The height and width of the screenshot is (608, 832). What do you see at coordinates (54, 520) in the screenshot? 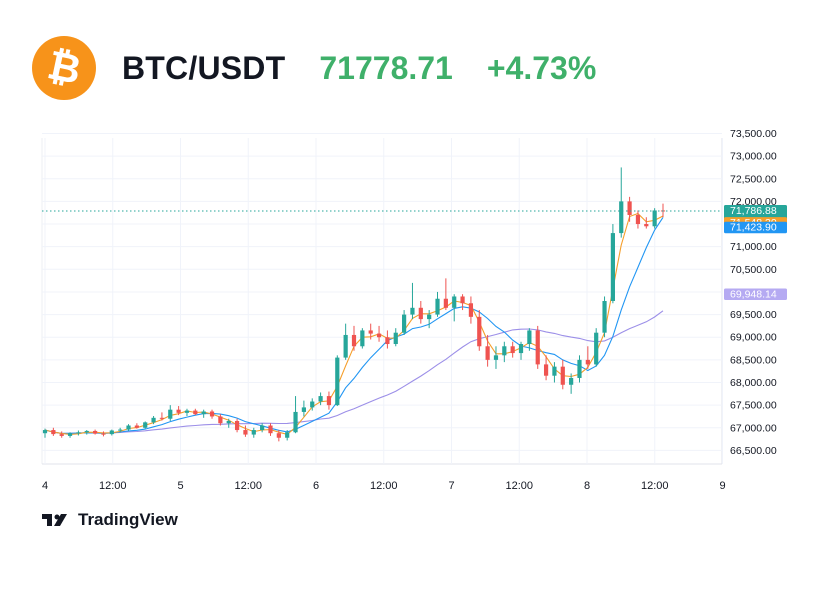
I see `tradingview-logo-icon` at bounding box center [54, 520].